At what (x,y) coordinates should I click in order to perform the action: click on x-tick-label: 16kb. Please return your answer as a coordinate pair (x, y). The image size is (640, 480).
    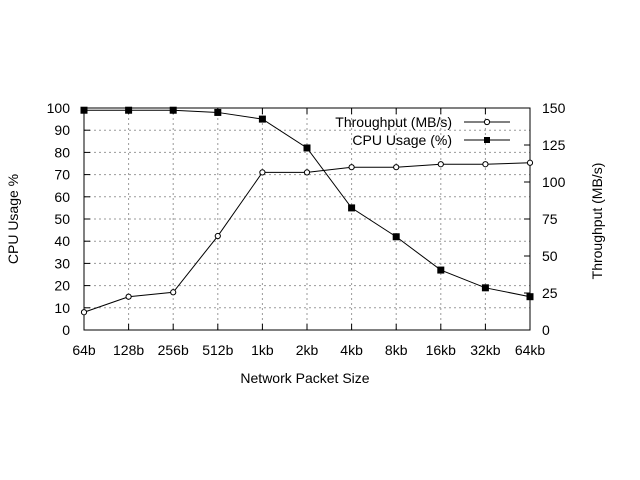
    Looking at the image, I should click on (441, 350).